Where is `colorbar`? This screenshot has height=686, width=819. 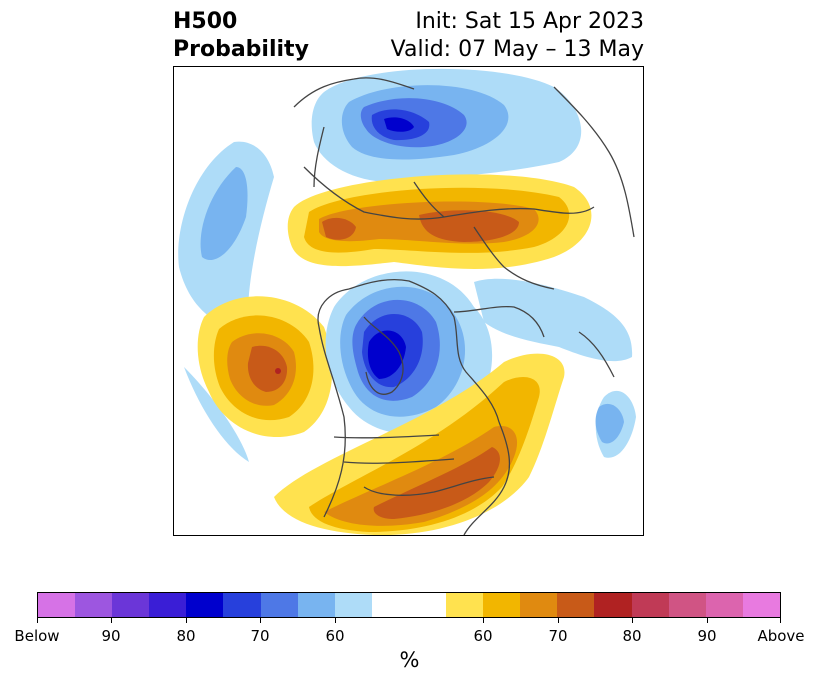 colorbar is located at coordinates (409, 605).